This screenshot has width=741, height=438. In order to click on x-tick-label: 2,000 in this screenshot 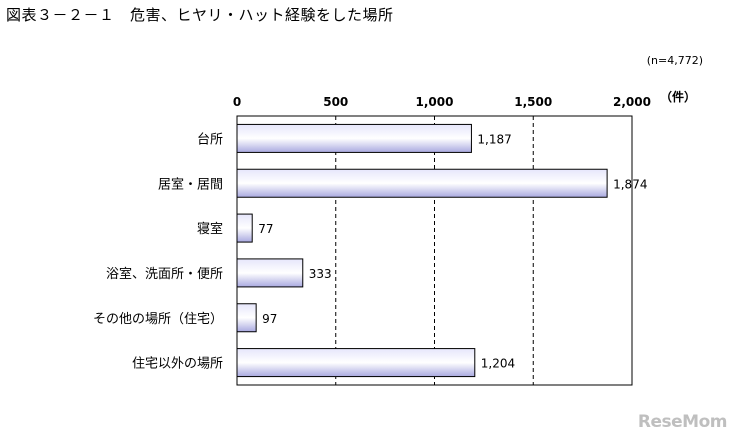, I will do `click(632, 102)`.